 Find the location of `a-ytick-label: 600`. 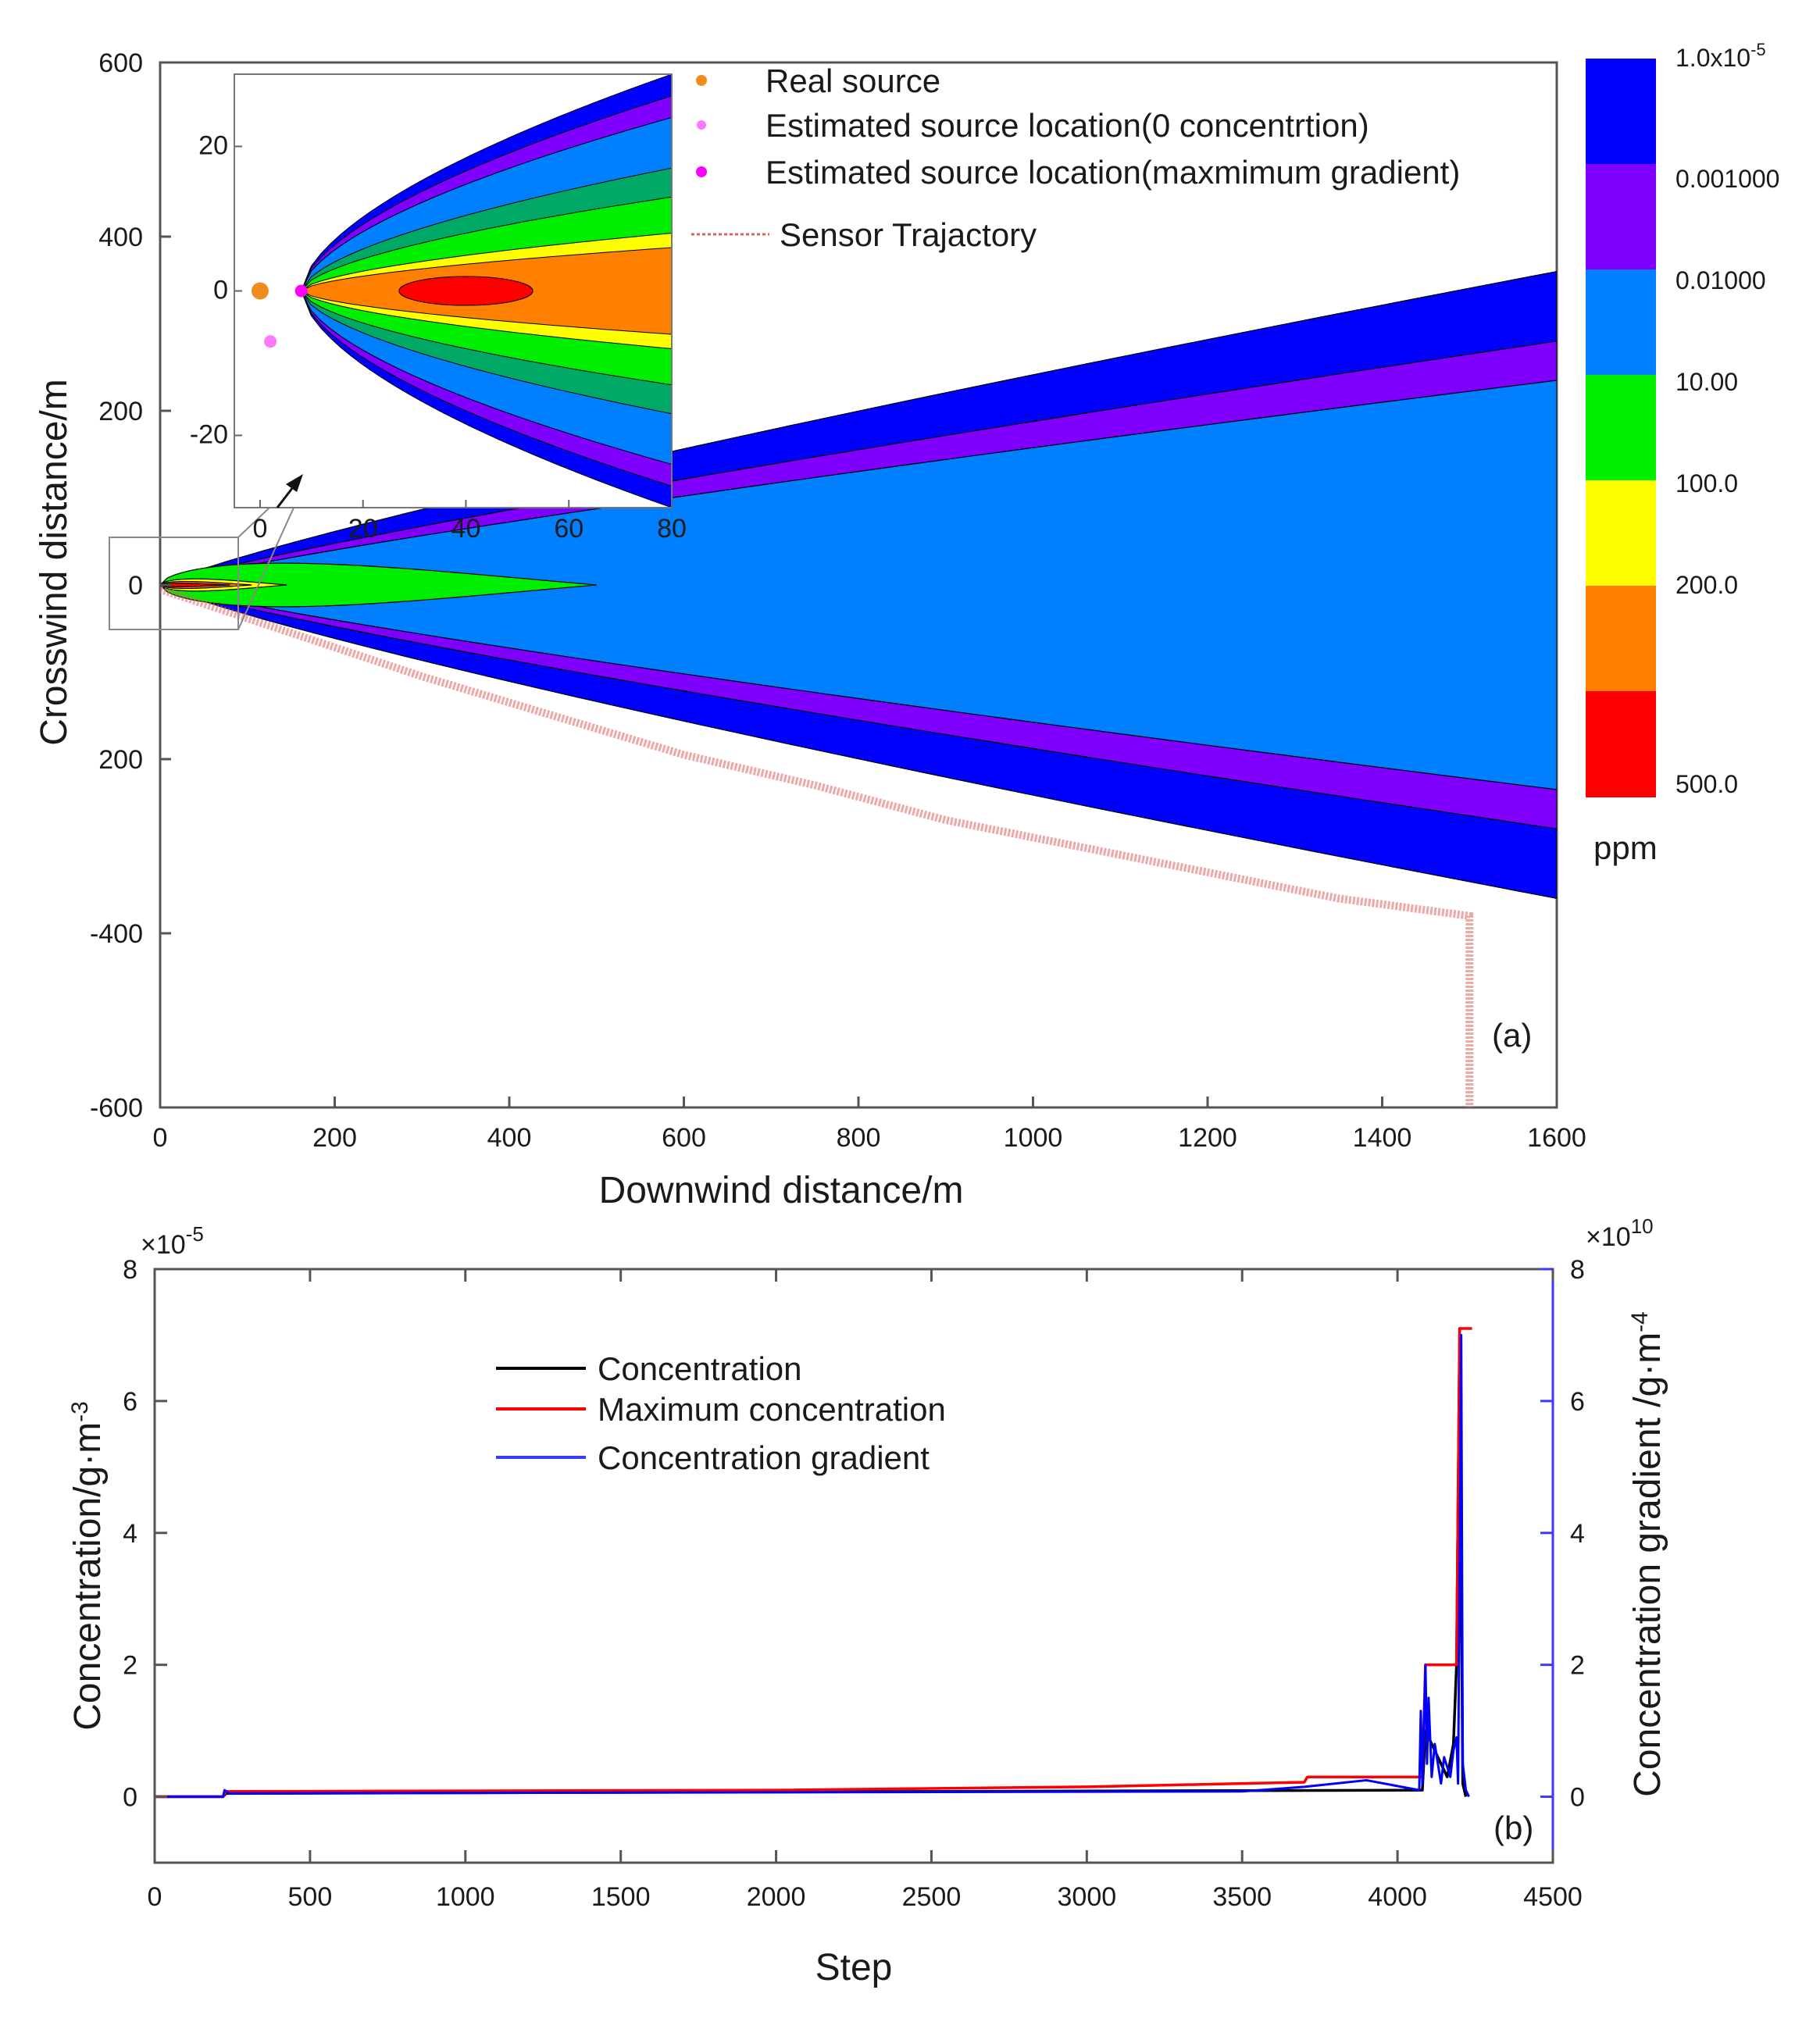

a-ytick-label: 600 is located at coordinates (120, 63).